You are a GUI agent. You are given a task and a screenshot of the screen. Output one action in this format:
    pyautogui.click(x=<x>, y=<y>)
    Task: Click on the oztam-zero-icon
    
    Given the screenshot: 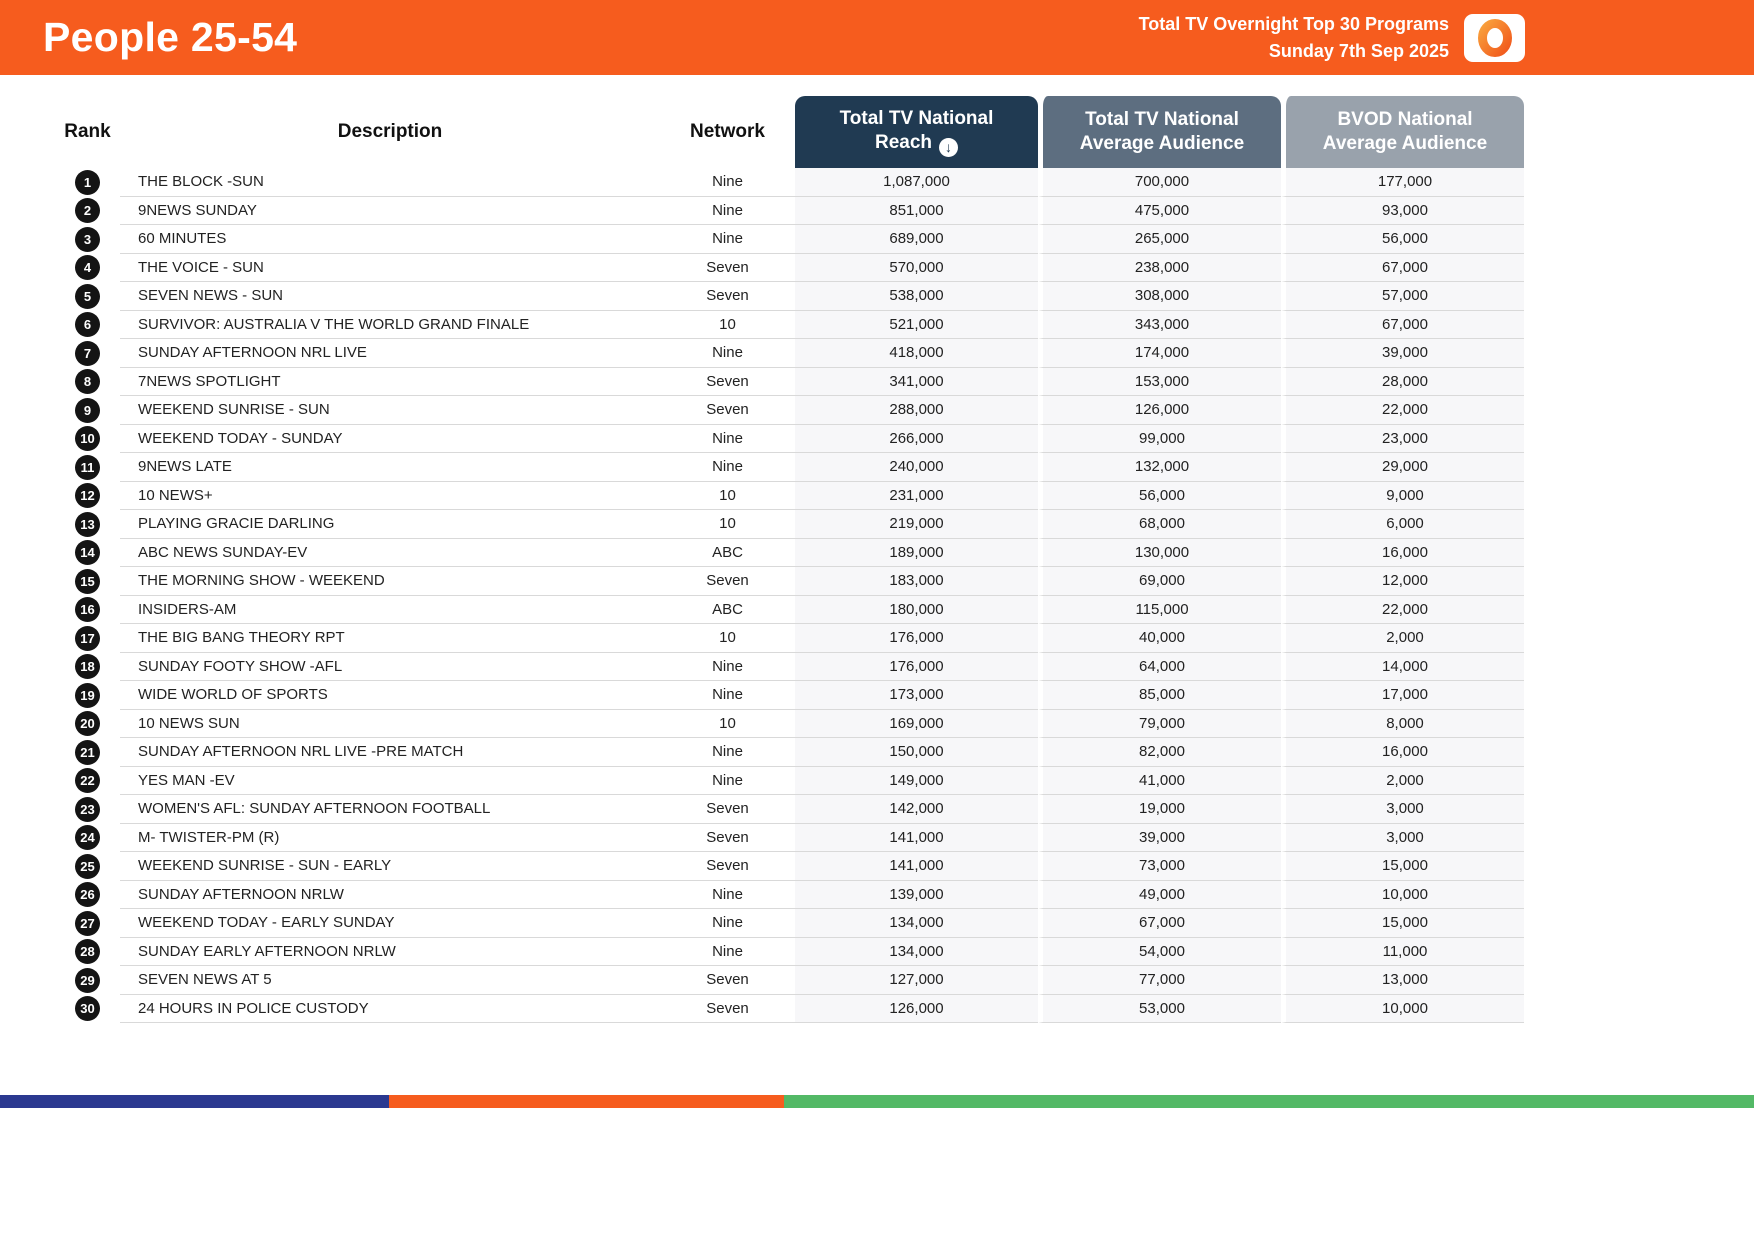 What is the action you would take?
    pyautogui.click(x=1494, y=37)
    